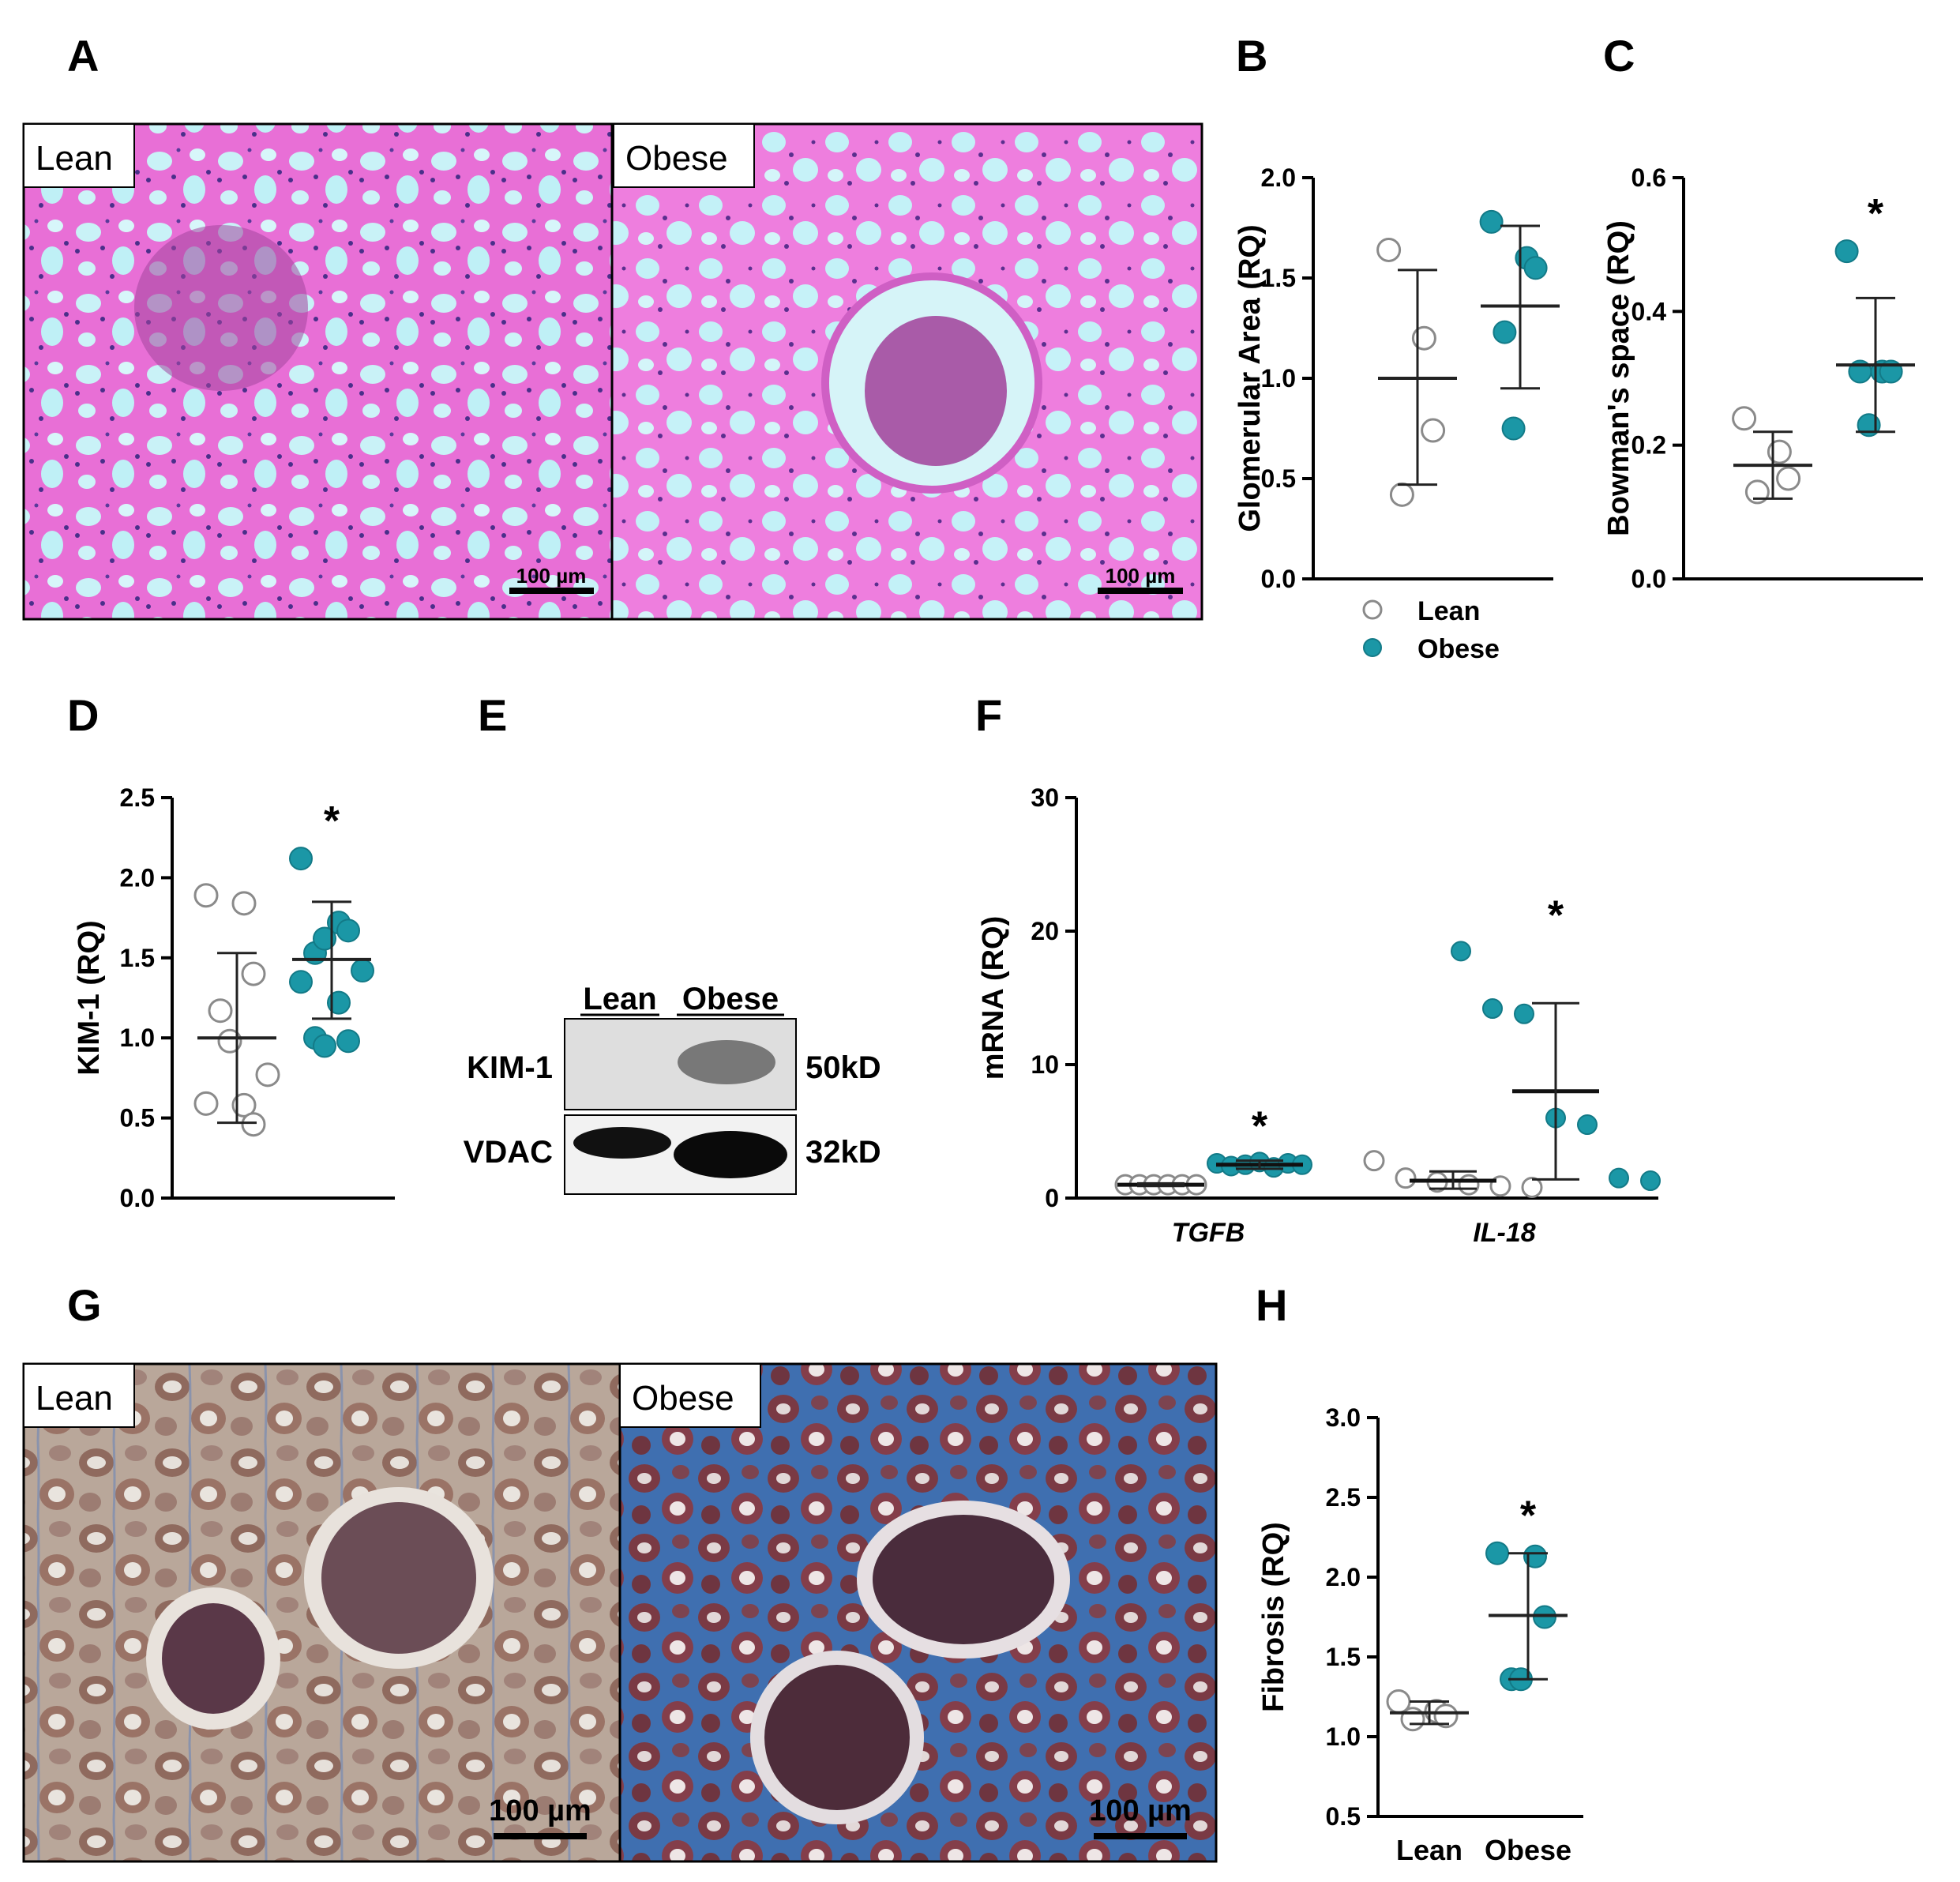 This screenshot has height=1882, width=1960. What do you see at coordinates (1433, 430) in the screenshot?
I see `chart-b-point-lean` at bounding box center [1433, 430].